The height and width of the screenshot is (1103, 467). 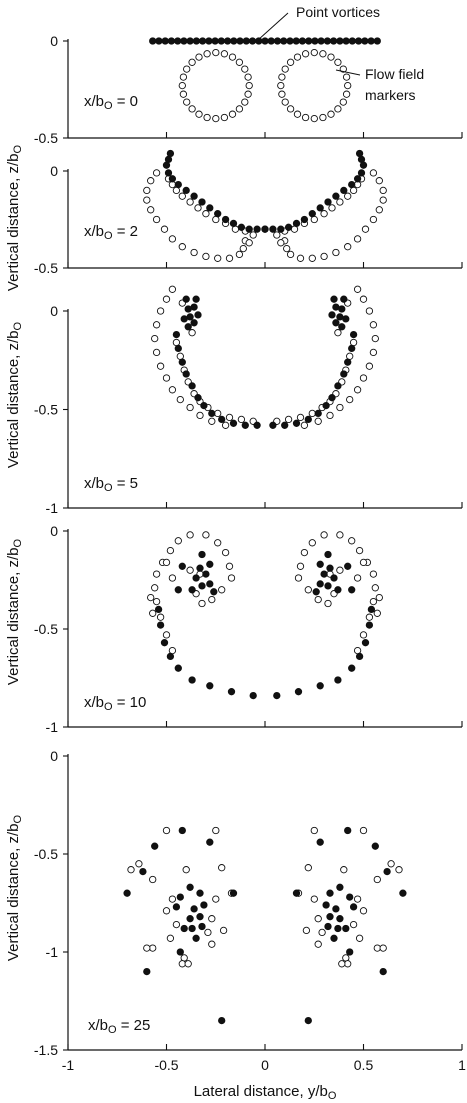 I want to click on x-tick-label: -0.5, so click(x=166, y=1065).